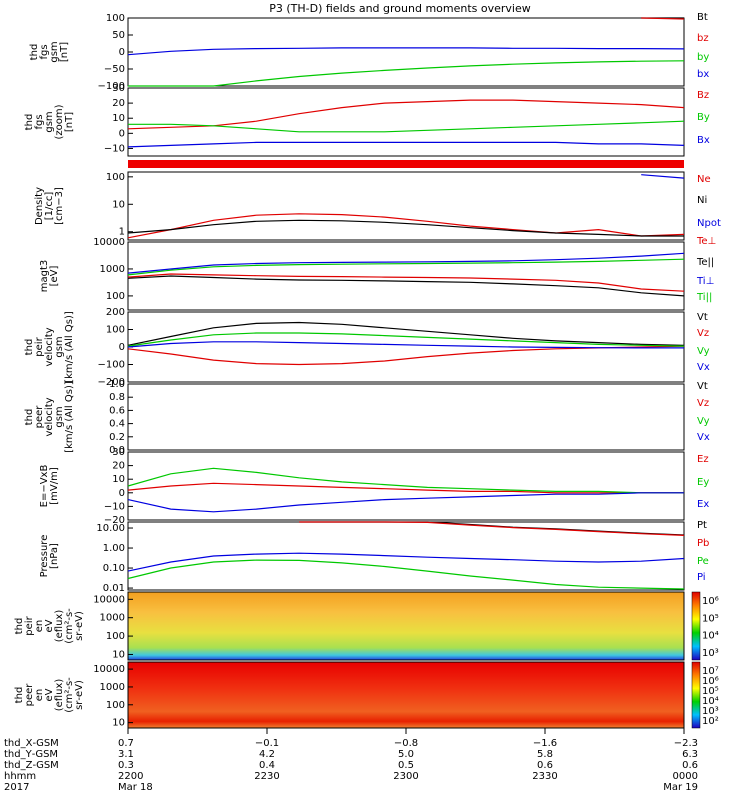  Describe the element at coordinates (709, 223) in the screenshot. I see `legend-Npot: Npot` at that location.